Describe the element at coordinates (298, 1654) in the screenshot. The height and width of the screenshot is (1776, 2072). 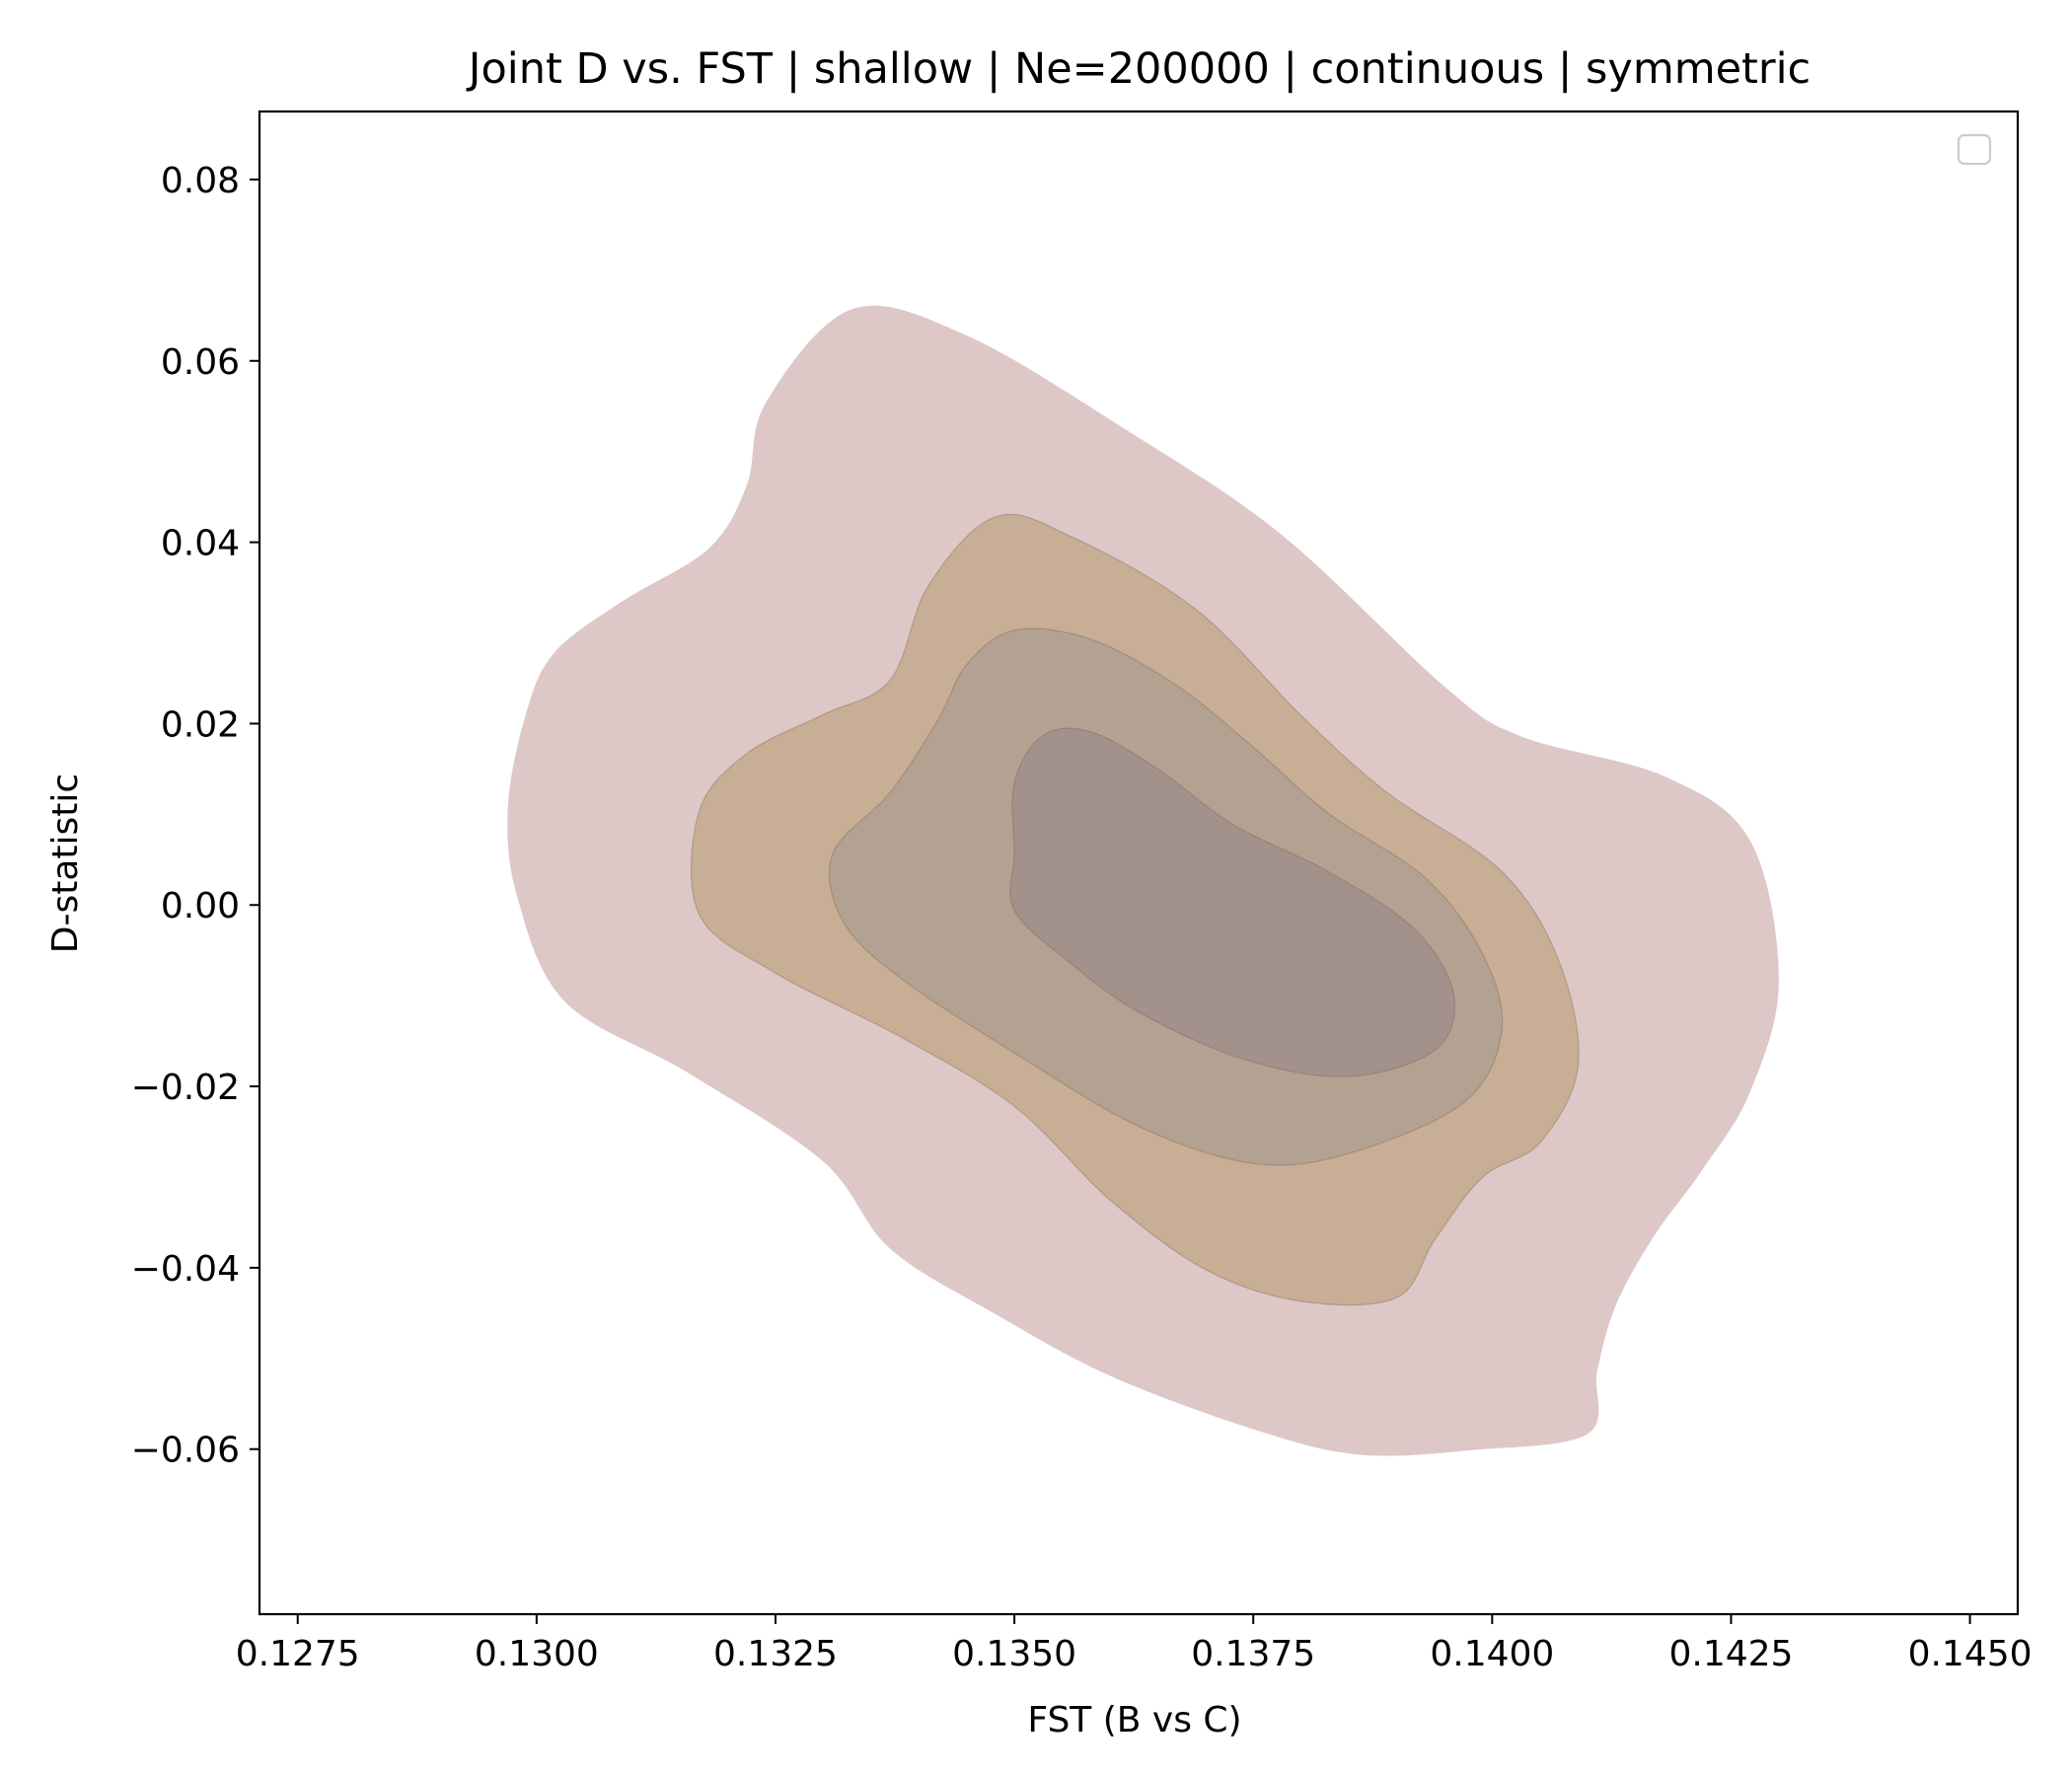
I see `x-tick-label: 0.1275` at that location.